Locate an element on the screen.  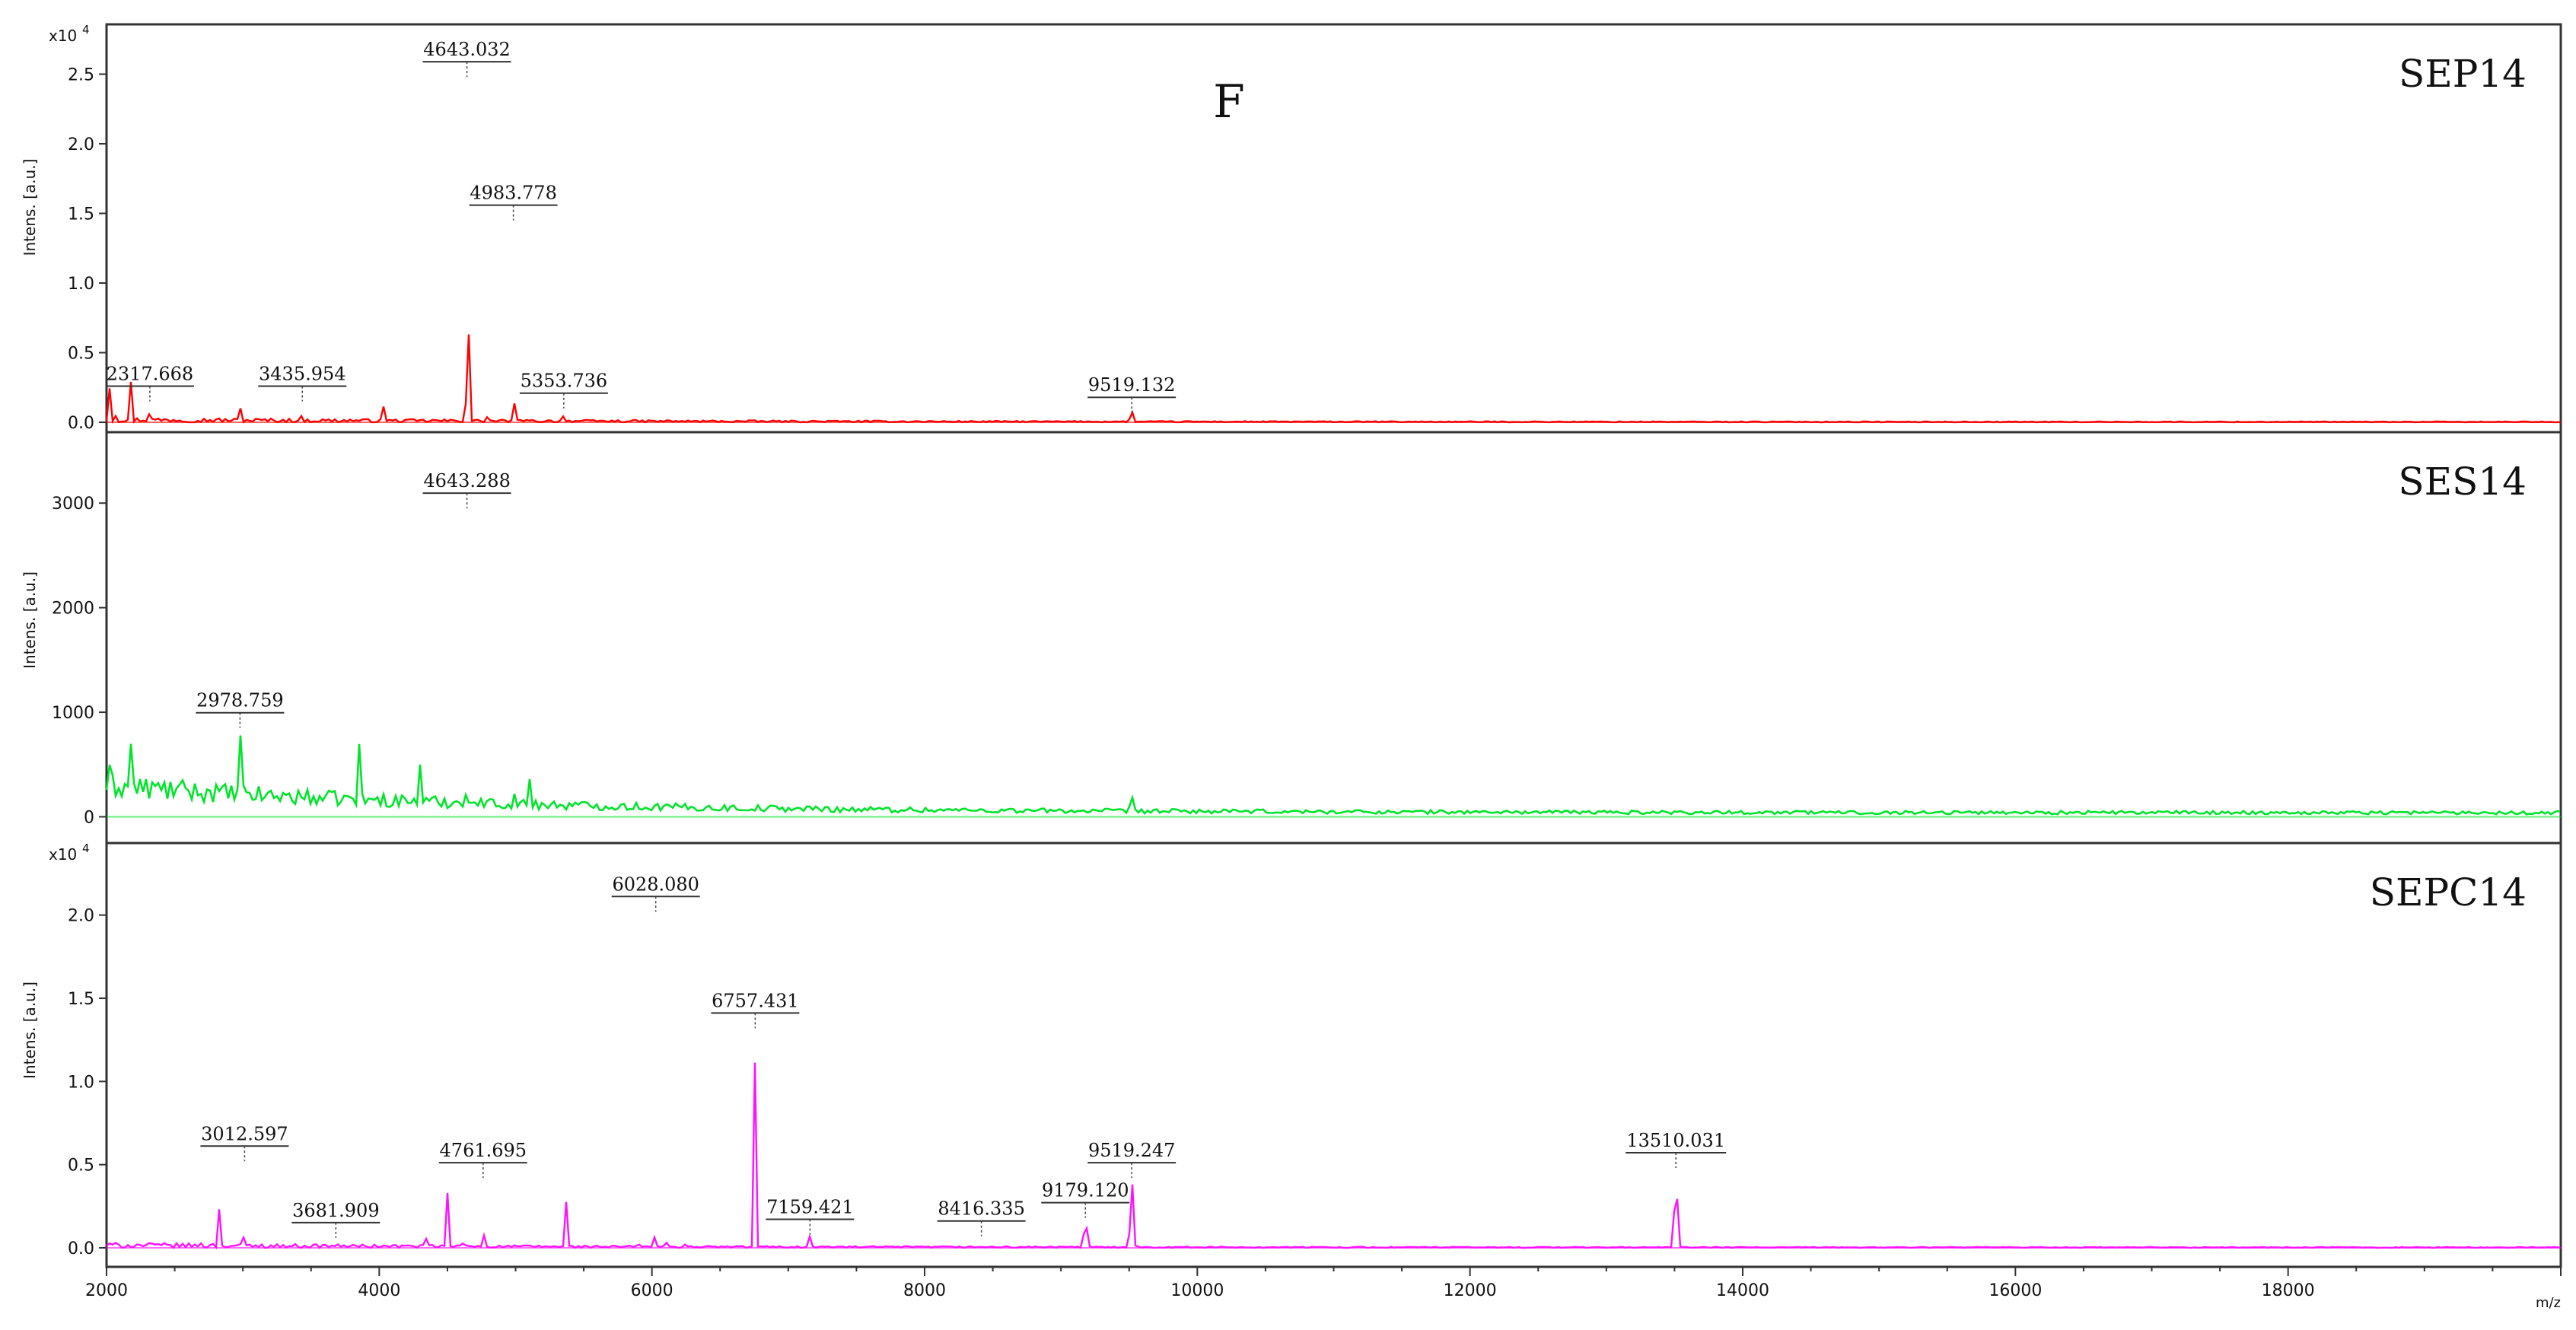
peak-label: 6028.080 is located at coordinates (655, 892).